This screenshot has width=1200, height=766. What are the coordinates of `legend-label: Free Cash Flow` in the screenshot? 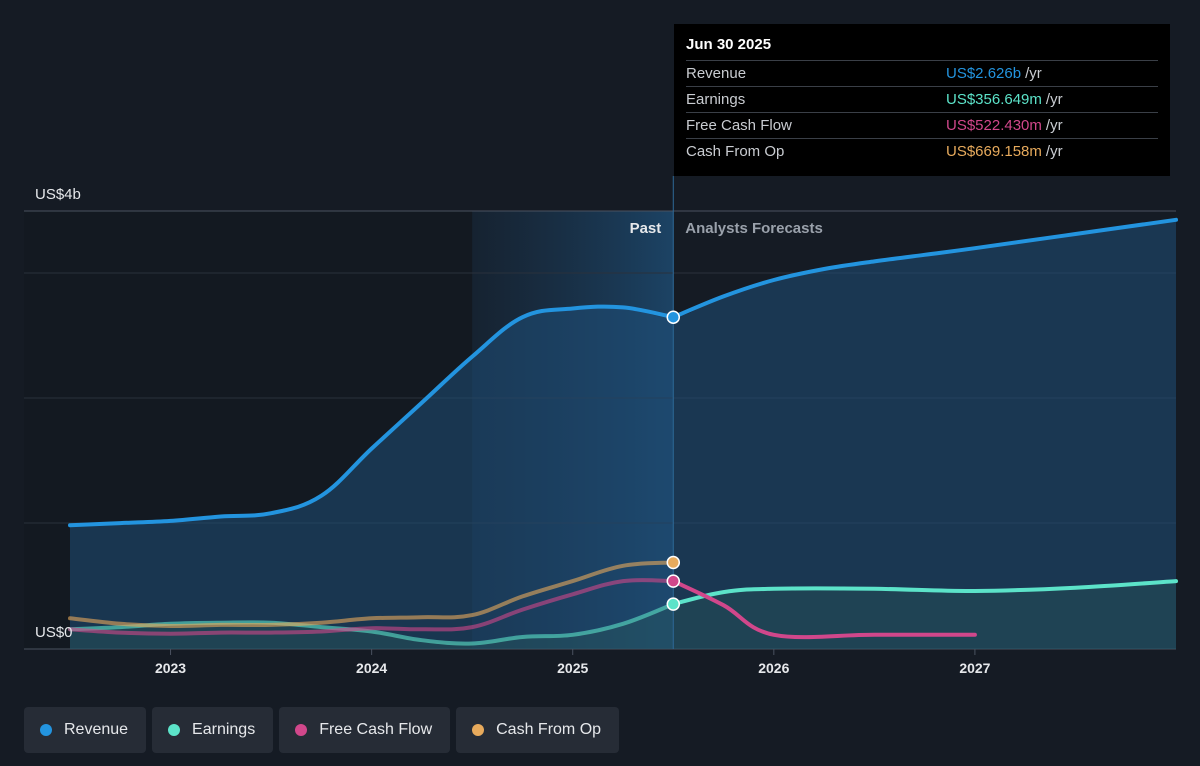 It's located at (376, 729).